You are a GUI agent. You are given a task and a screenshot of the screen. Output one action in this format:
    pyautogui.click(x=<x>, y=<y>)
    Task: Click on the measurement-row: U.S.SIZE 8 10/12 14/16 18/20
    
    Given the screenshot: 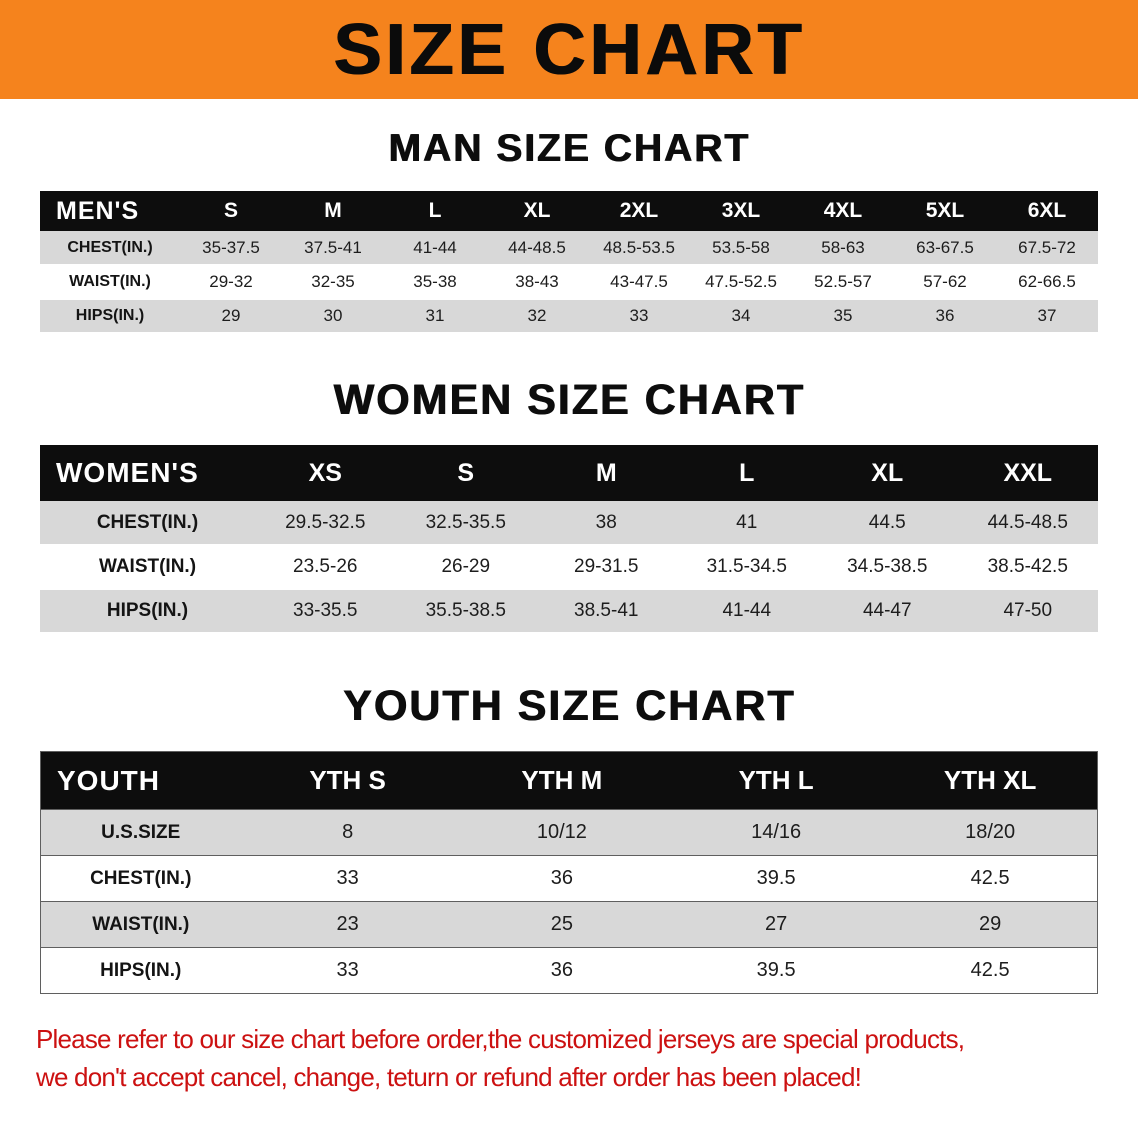 What is the action you would take?
    pyautogui.click(x=569, y=832)
    